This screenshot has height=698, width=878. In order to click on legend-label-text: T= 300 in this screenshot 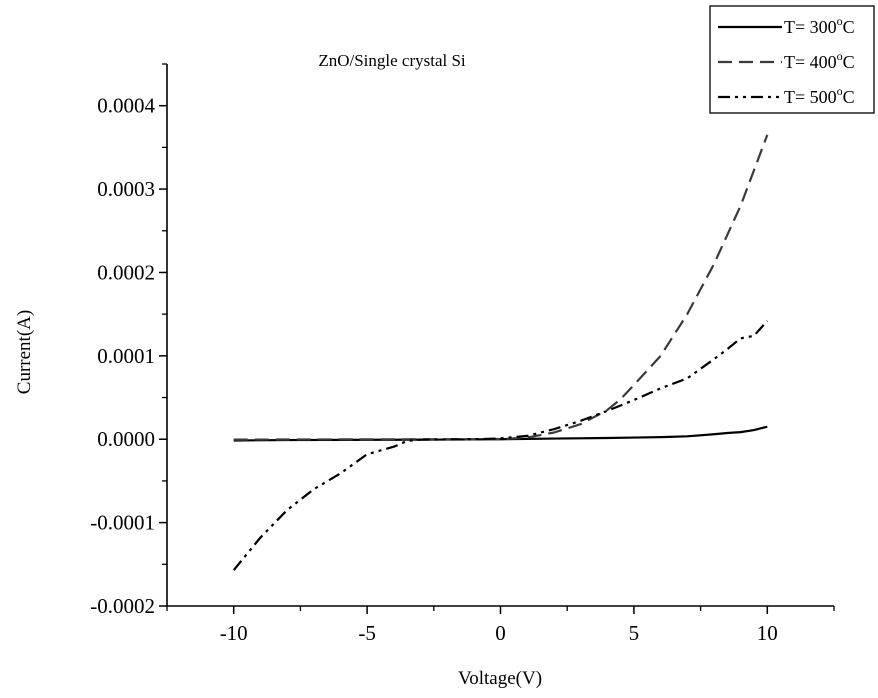, I will do `click(810, 27)`.